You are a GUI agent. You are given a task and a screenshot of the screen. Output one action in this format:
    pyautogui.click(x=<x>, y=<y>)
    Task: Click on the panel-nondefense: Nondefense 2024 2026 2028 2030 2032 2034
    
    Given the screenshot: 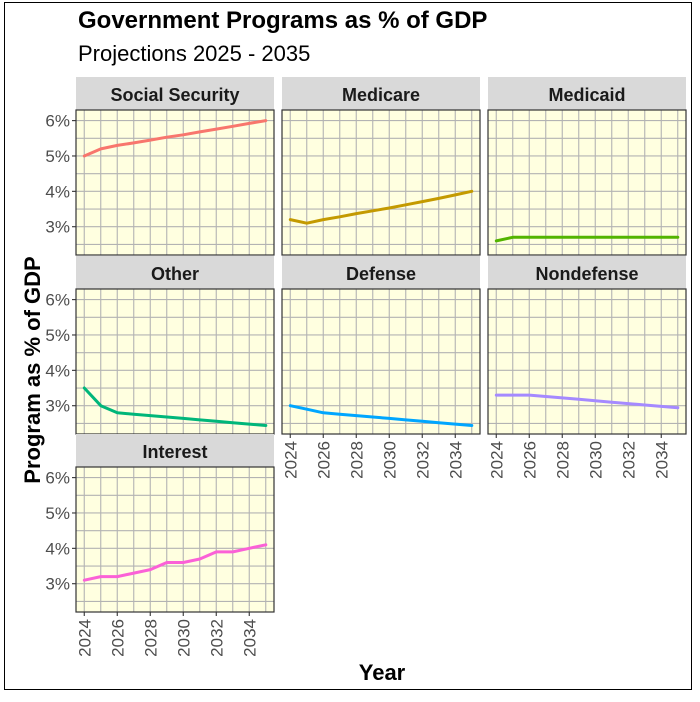 What is the action you would take?
    pyautogui.click(x=587, y=367)
    